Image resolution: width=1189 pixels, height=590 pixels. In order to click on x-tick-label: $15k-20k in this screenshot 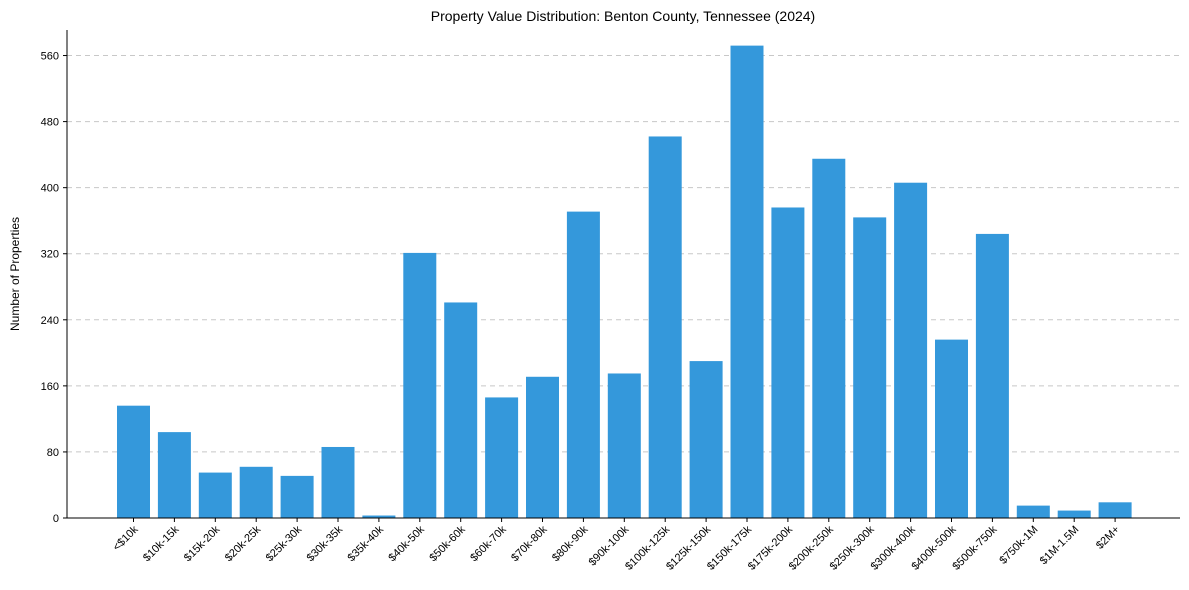, I will do `click(202, 543)`.